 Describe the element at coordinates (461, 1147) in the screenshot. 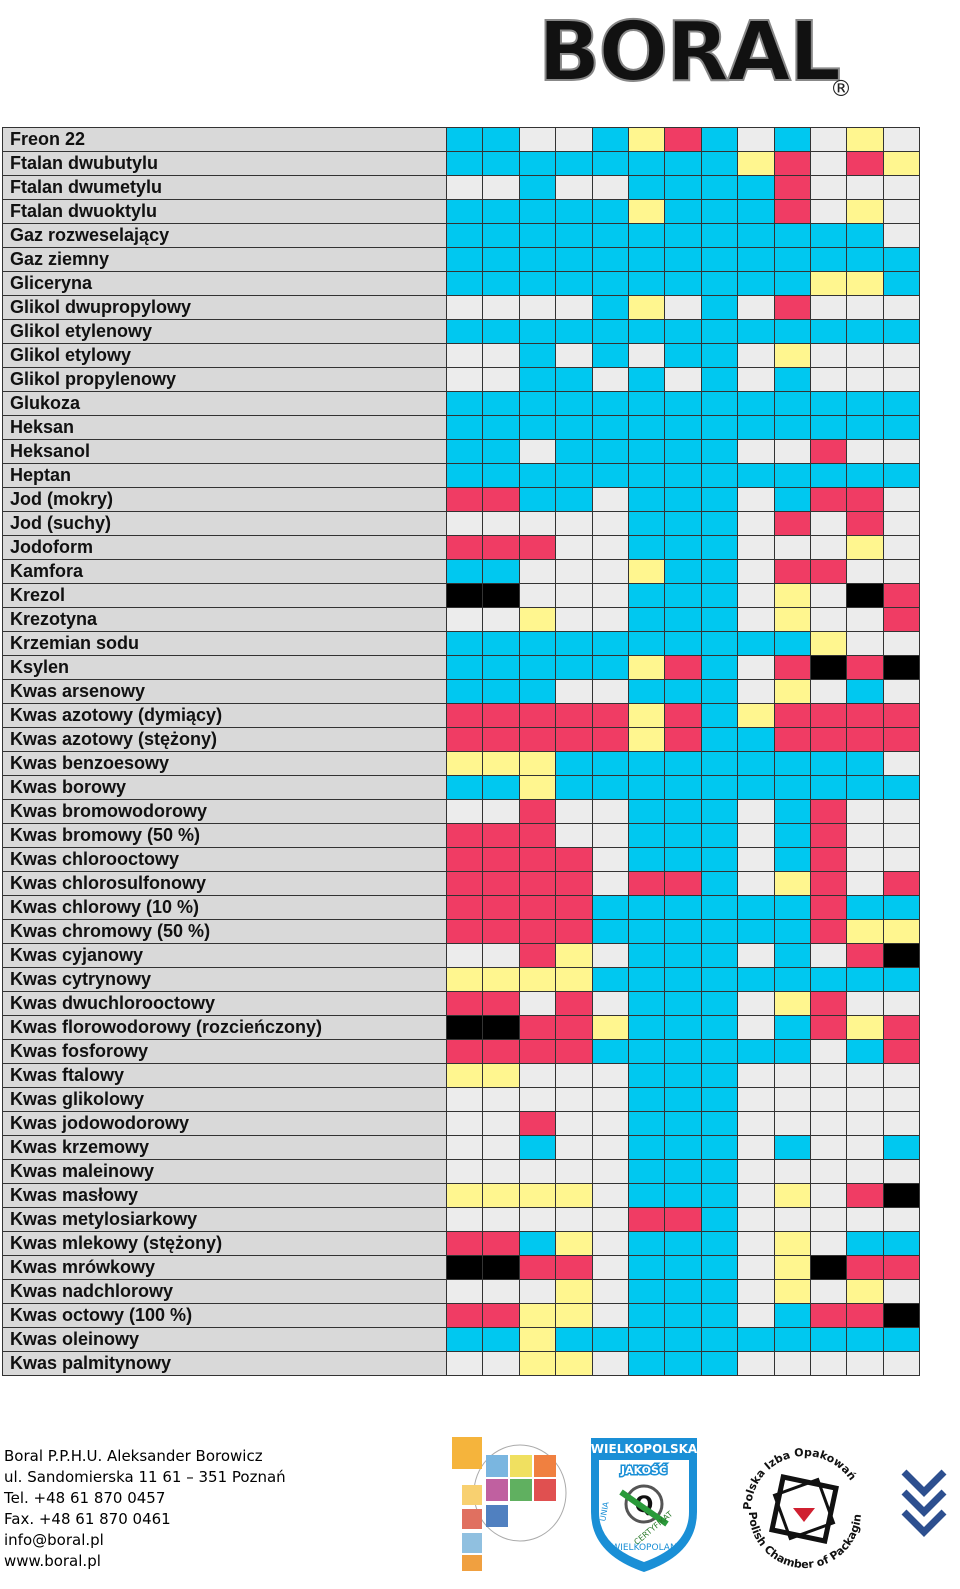

I see `table-row: Kwas krzemowy` at that location.